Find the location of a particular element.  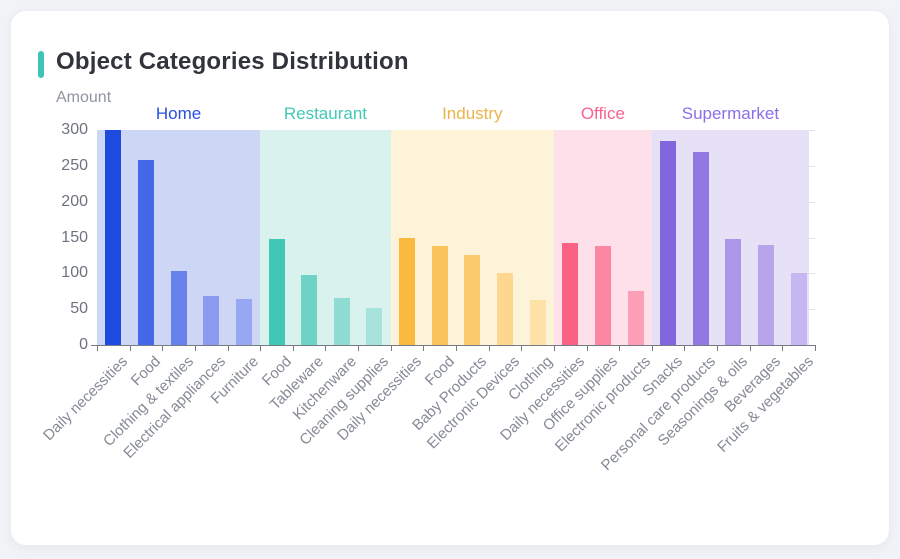

y-tick-label: 300 is located at coordinates (74, 129).